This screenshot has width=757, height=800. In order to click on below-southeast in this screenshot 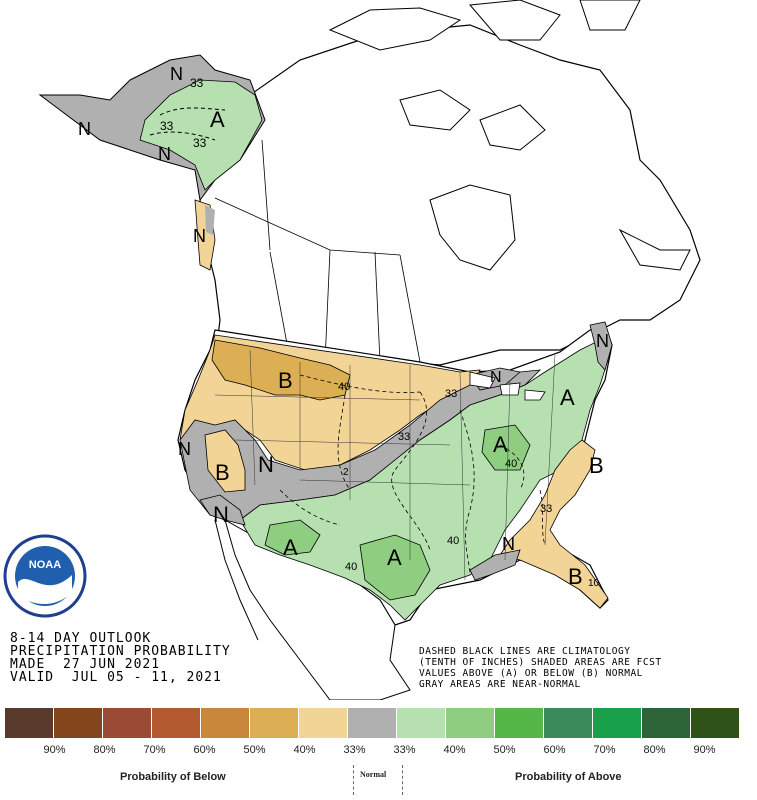, I will do `click(554, 524)`.